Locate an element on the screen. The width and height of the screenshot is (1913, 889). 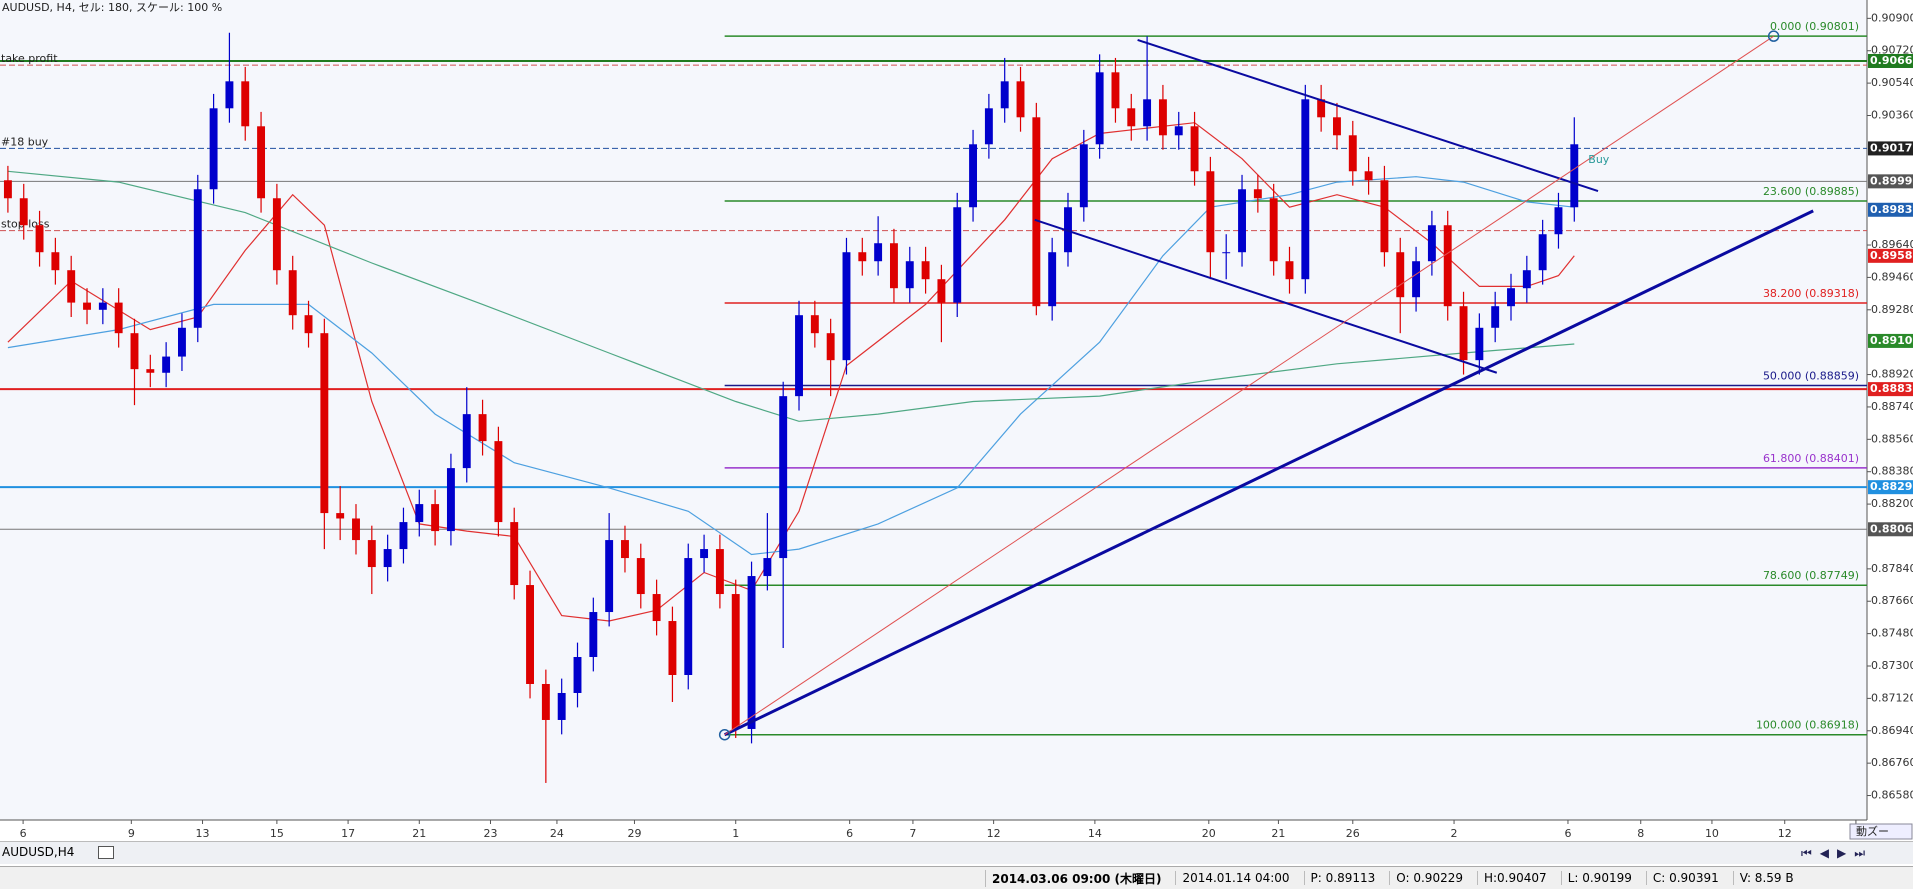
y-tick-label: 0.90720 is located at coordinates (1892, 50).